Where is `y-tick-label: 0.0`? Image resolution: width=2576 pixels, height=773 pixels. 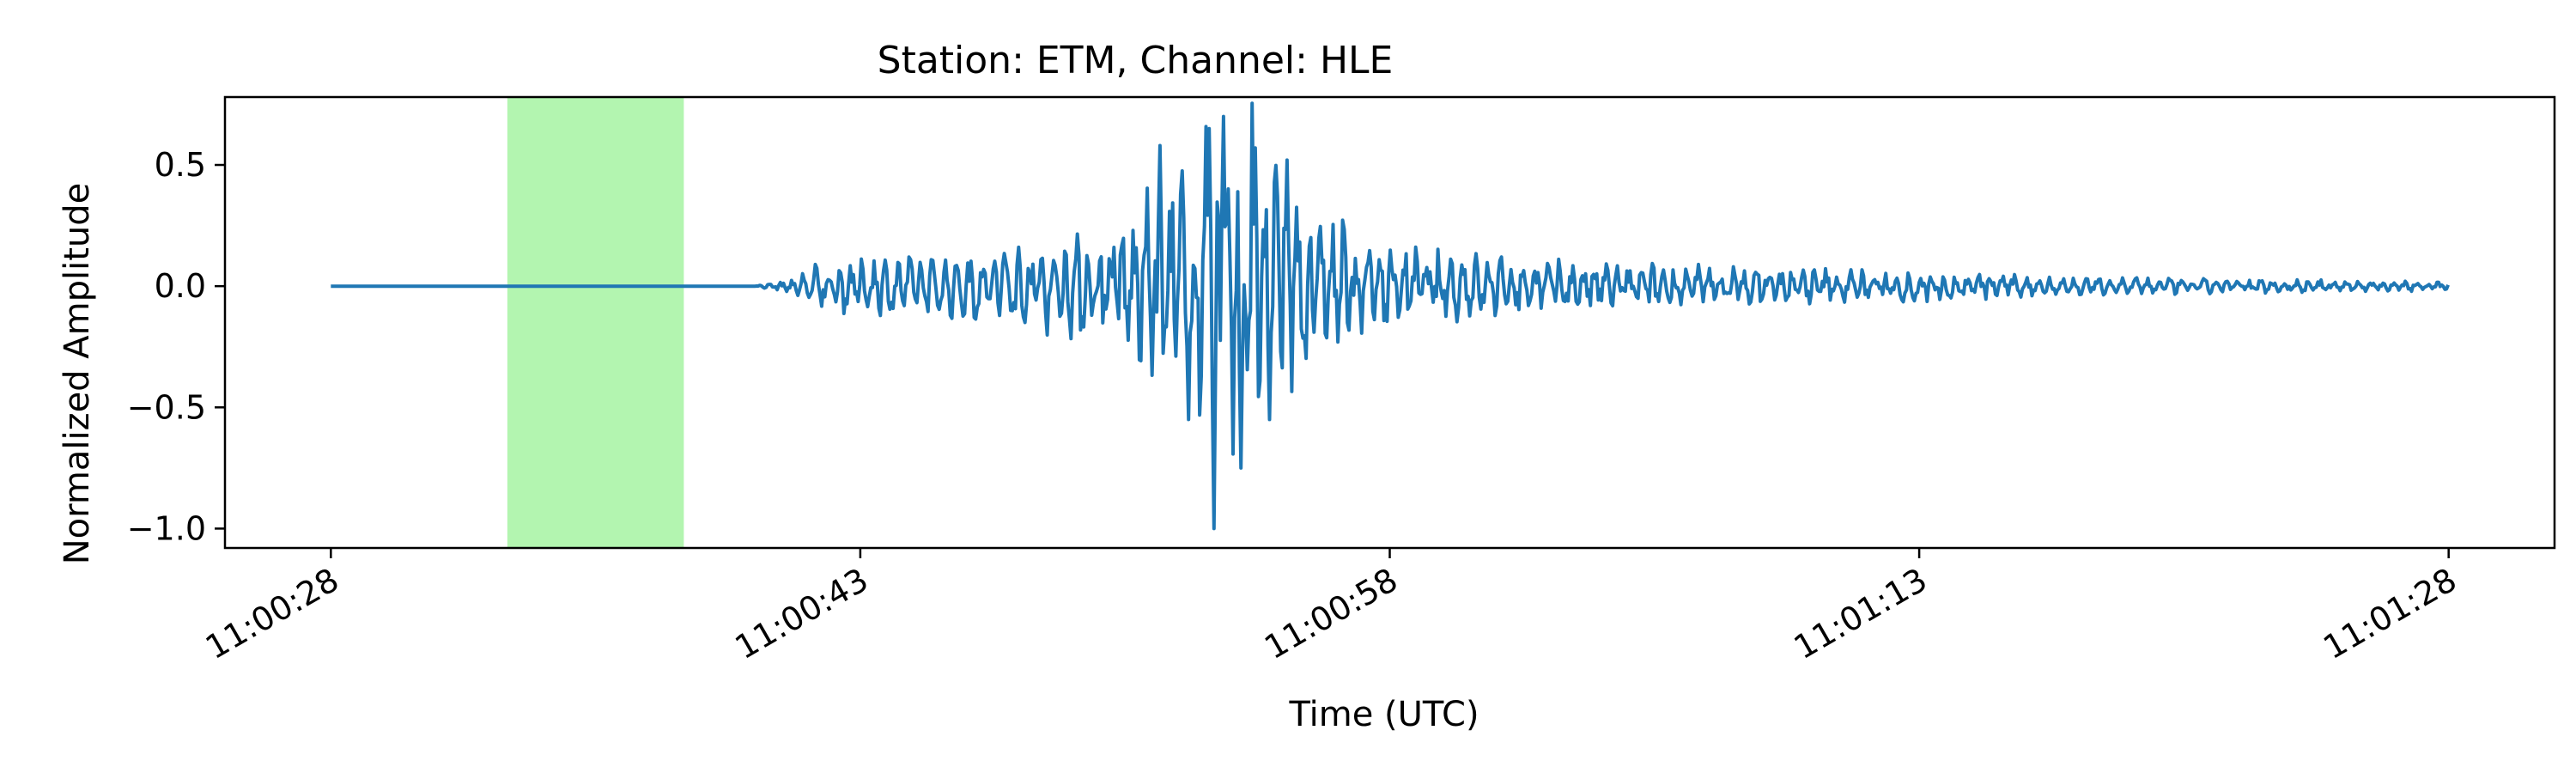
y-tick-label: 0.0 is located at coordinates (180, 286).